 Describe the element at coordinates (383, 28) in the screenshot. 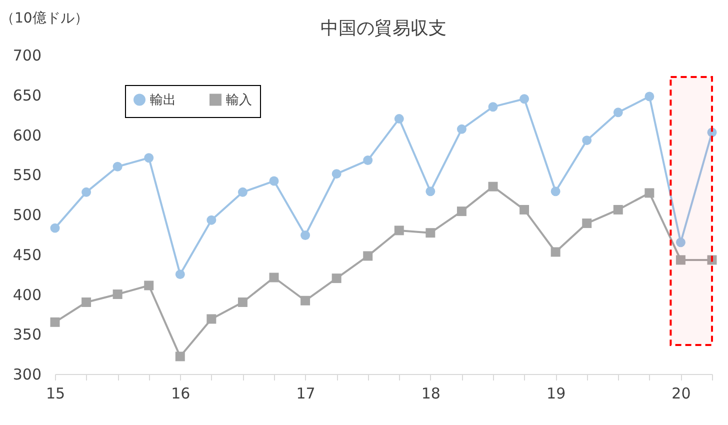

I see `chart-title: 中国の貿易収支` at that location.